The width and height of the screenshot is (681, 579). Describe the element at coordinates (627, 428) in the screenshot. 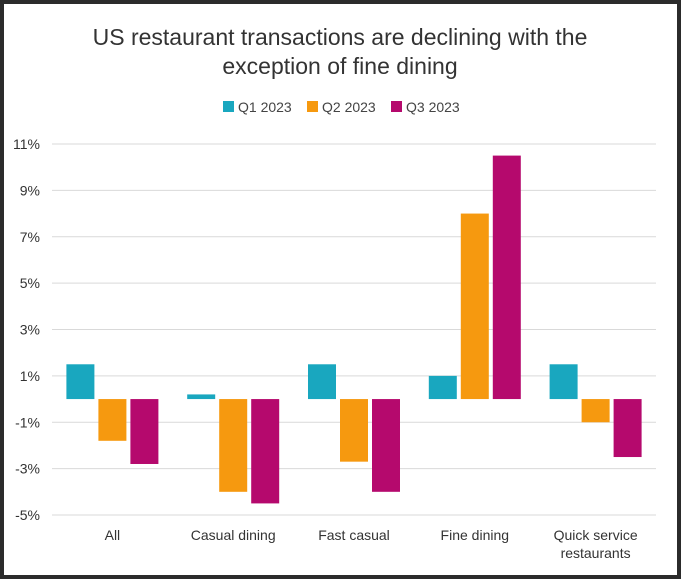

I see `bar-quick-service-restaurants-q3-2023` at that location.